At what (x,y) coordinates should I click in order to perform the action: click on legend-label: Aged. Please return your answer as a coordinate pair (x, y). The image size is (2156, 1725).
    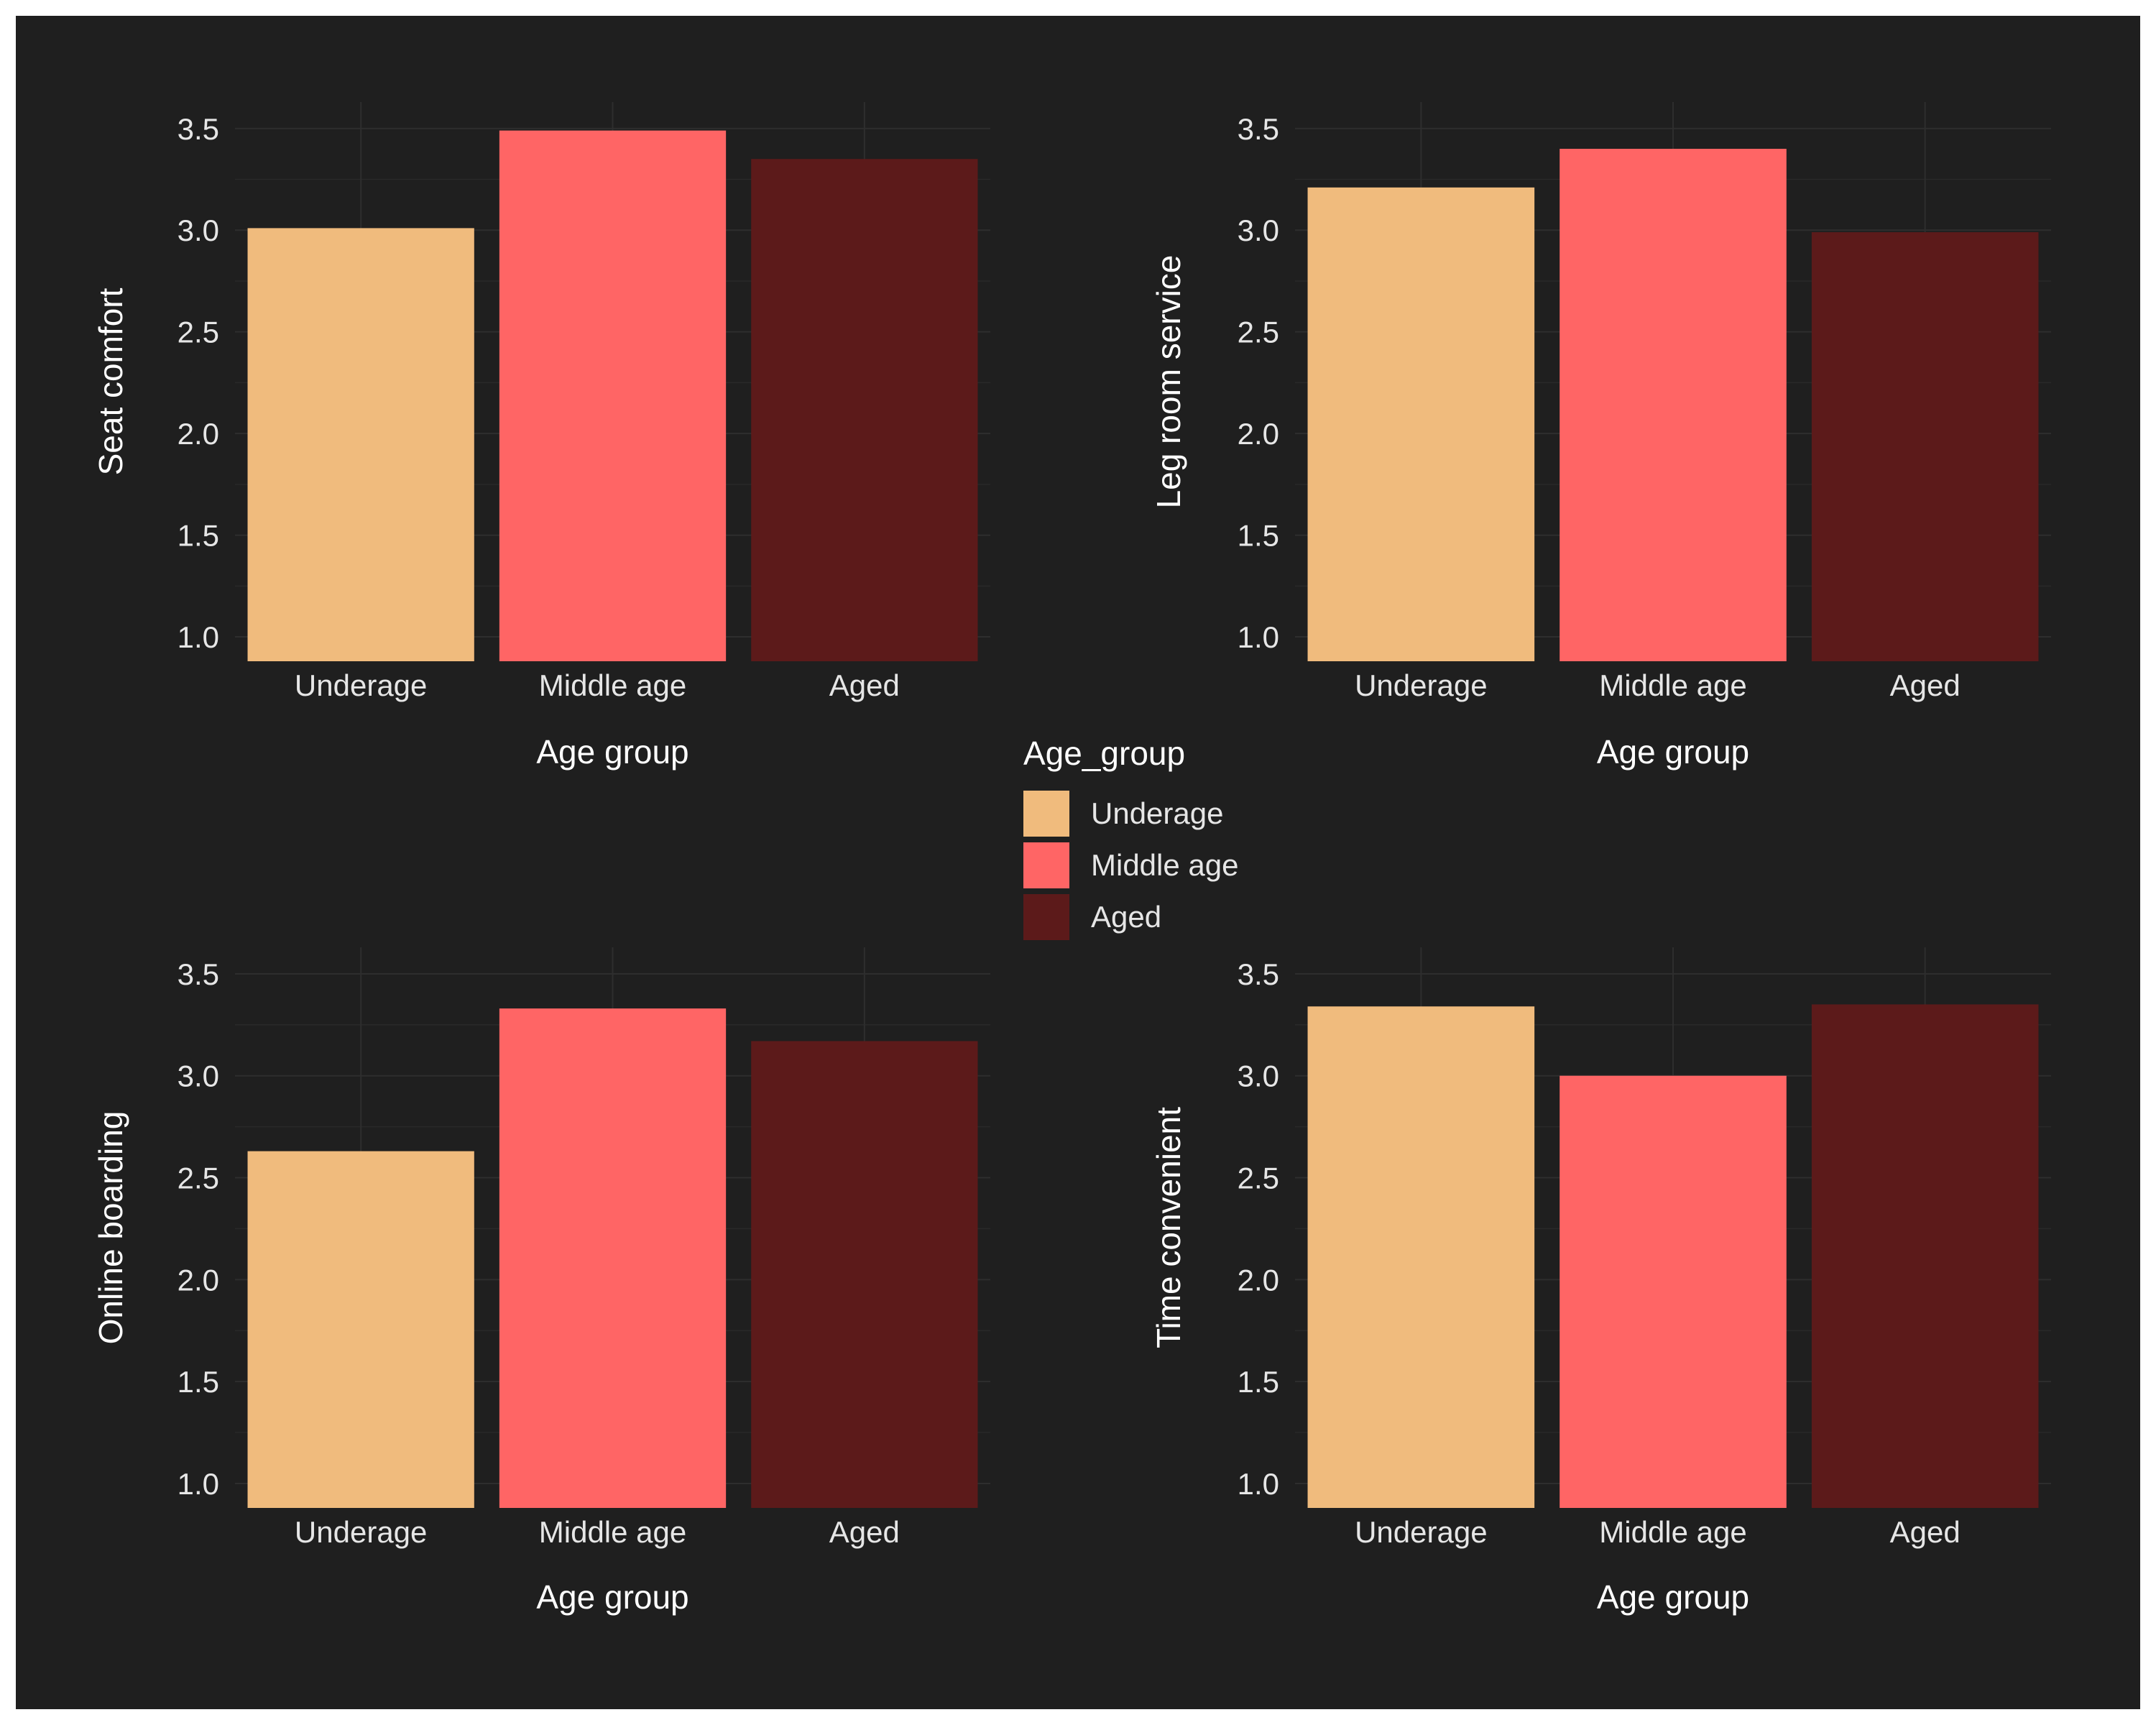
    Looking at the image, I should click on (1126, 917).